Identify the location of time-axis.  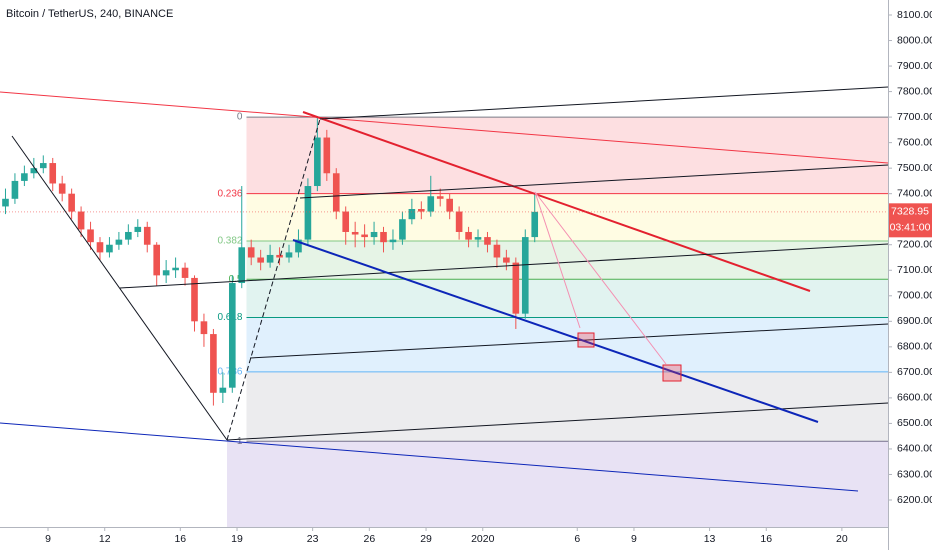
(444, 538).